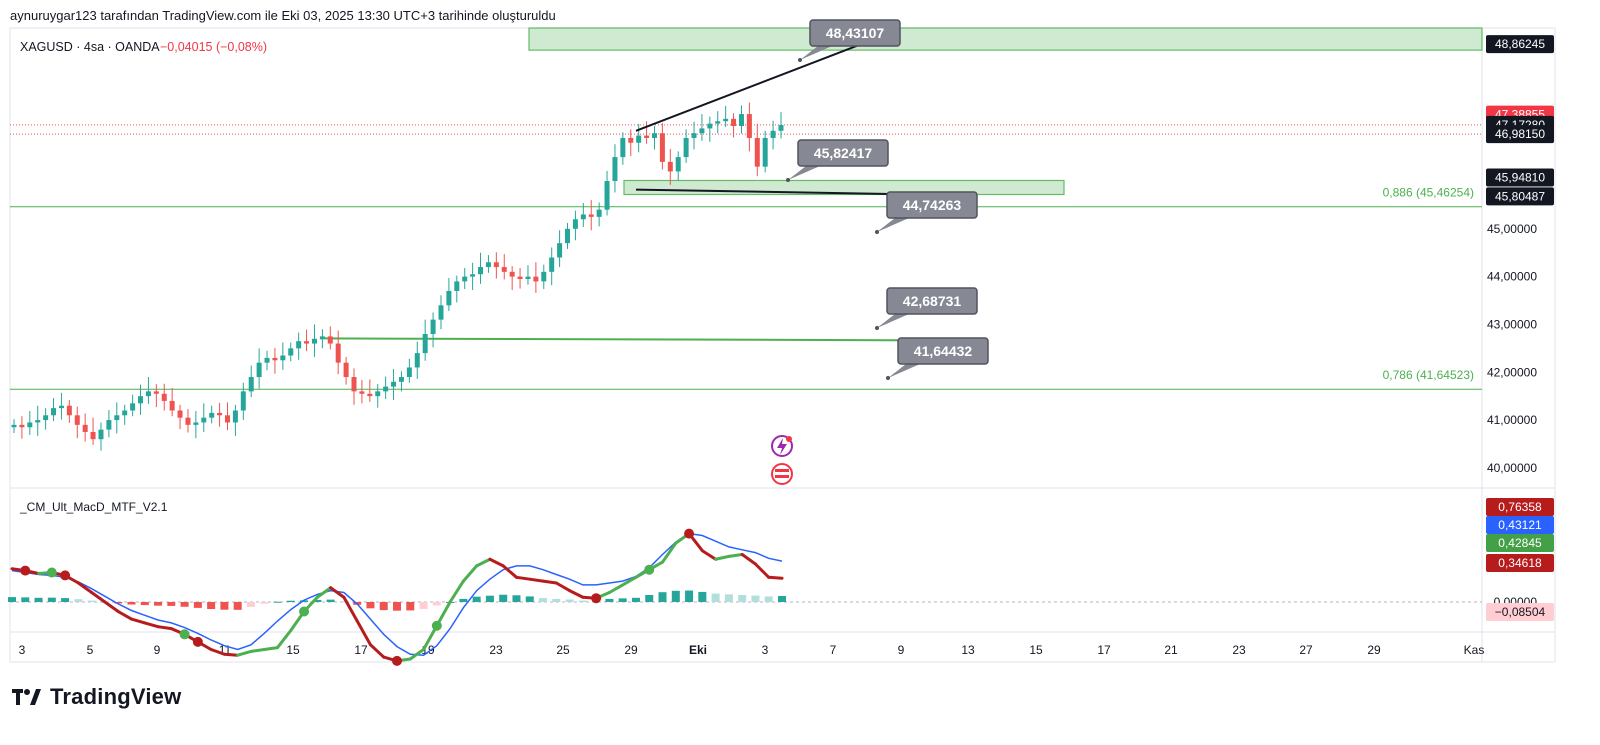 The height and width of the screenshot is (745, 1600). What do you see at coordinates (1520, 563) in the screenshot?
I see `macd-value-label-bg` at bounding box center [1520, 563].